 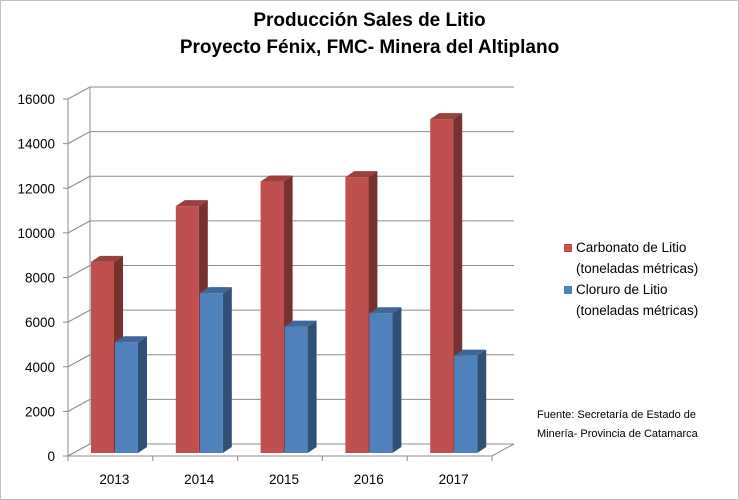 I want to click on bar-cloruro-2016, so click(x=385, y=380).